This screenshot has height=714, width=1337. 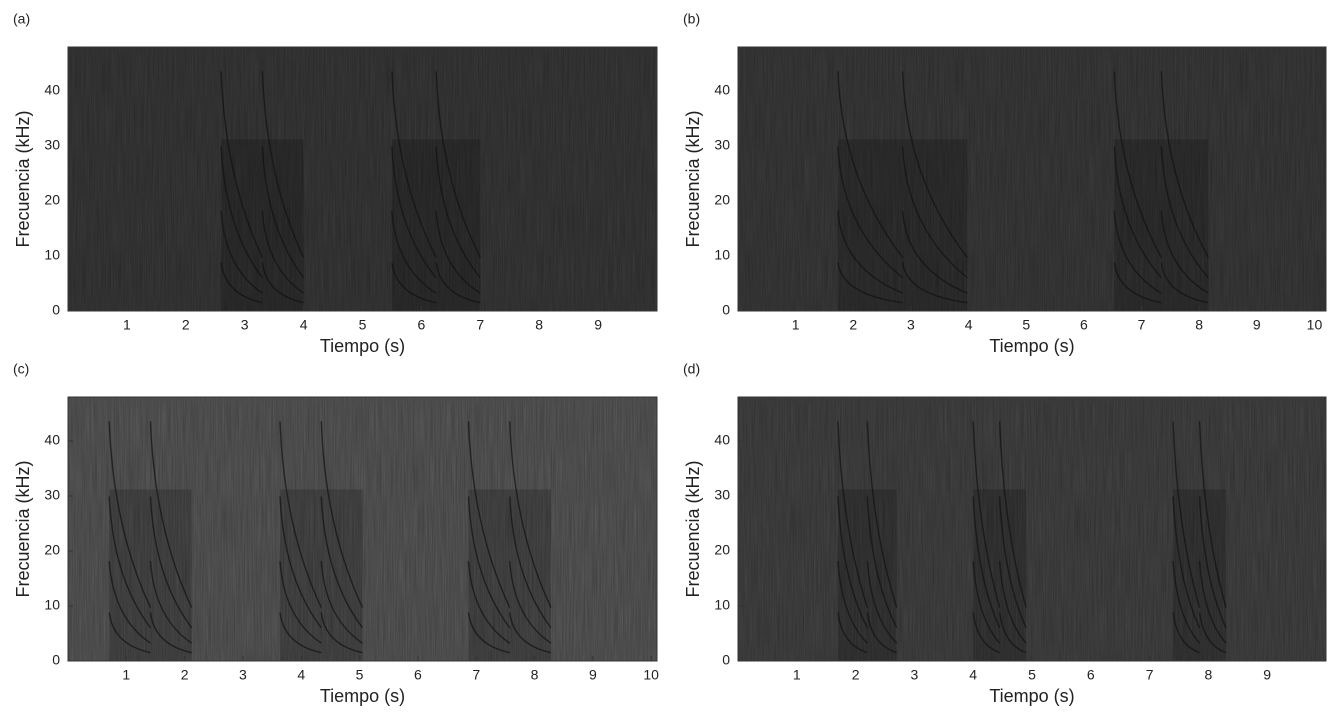 What do you see at coordinates (651, 675) in the screenshot?
I see `x-tick-label: 10` at bounding box center [651, 675].